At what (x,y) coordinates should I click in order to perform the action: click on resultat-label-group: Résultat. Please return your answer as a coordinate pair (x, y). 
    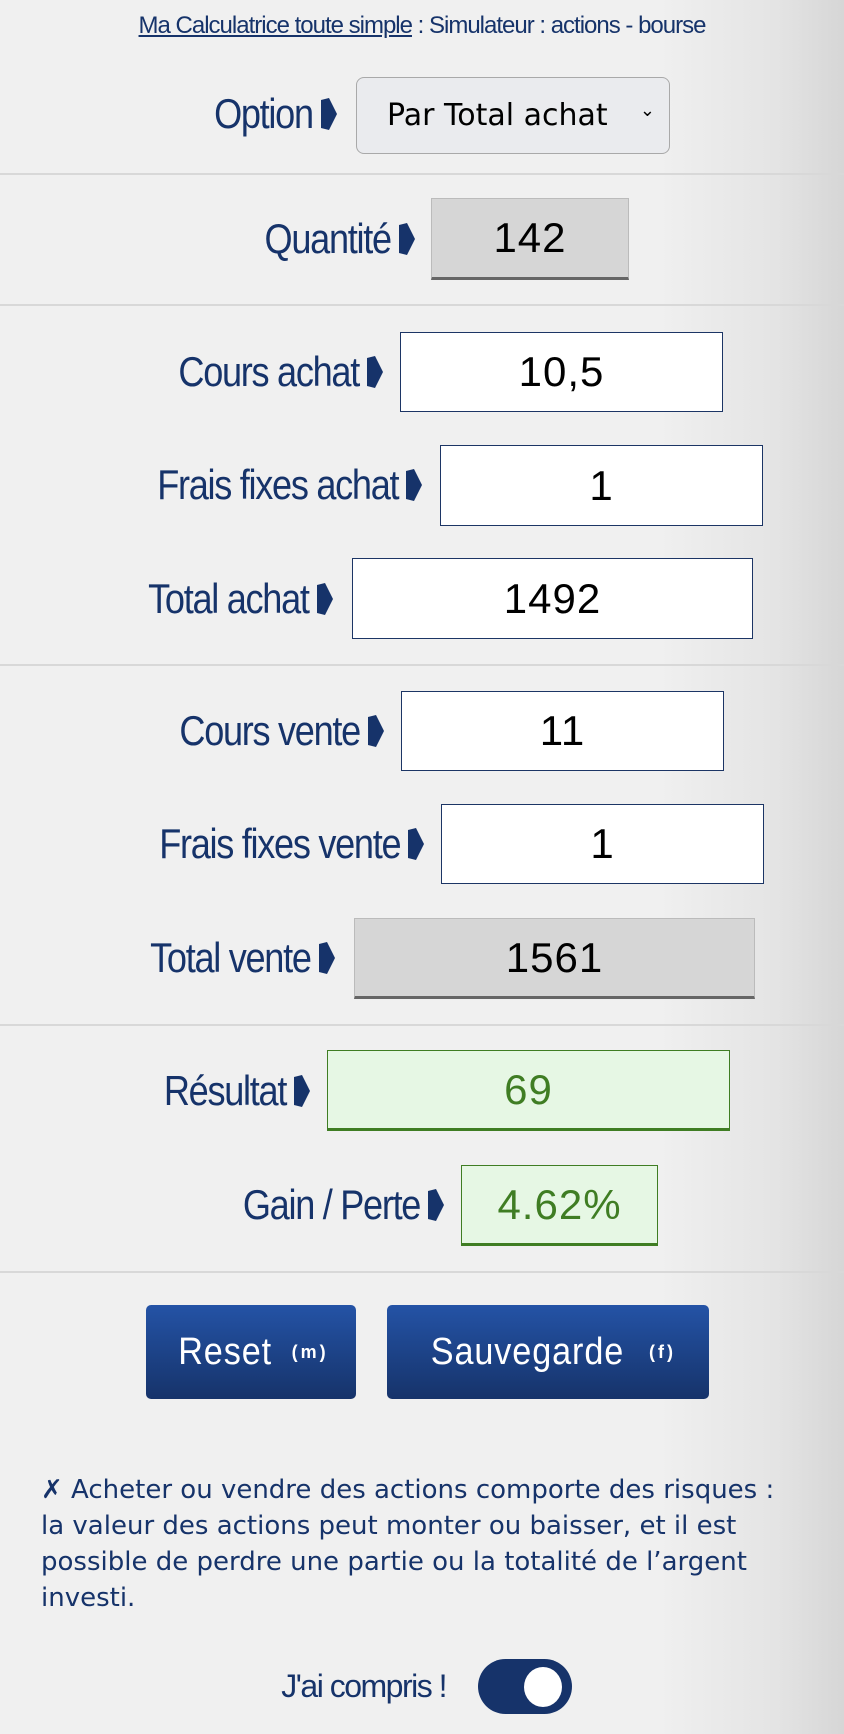
    Looking at the image, I should click on (227, 1090).